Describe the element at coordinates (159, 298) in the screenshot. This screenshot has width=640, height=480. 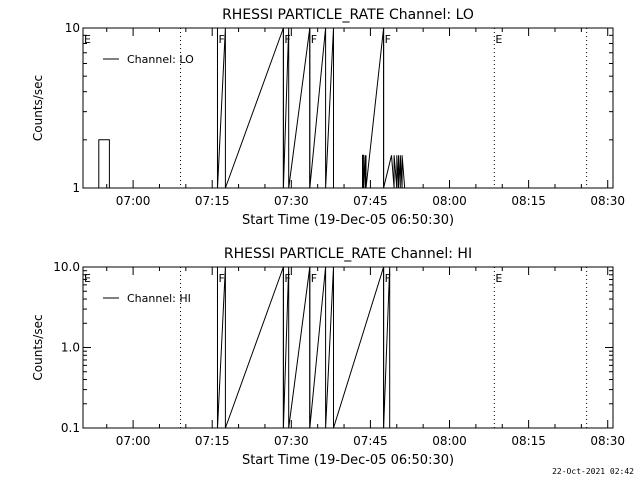
I see `legend-label: Channel: HI` at that location.